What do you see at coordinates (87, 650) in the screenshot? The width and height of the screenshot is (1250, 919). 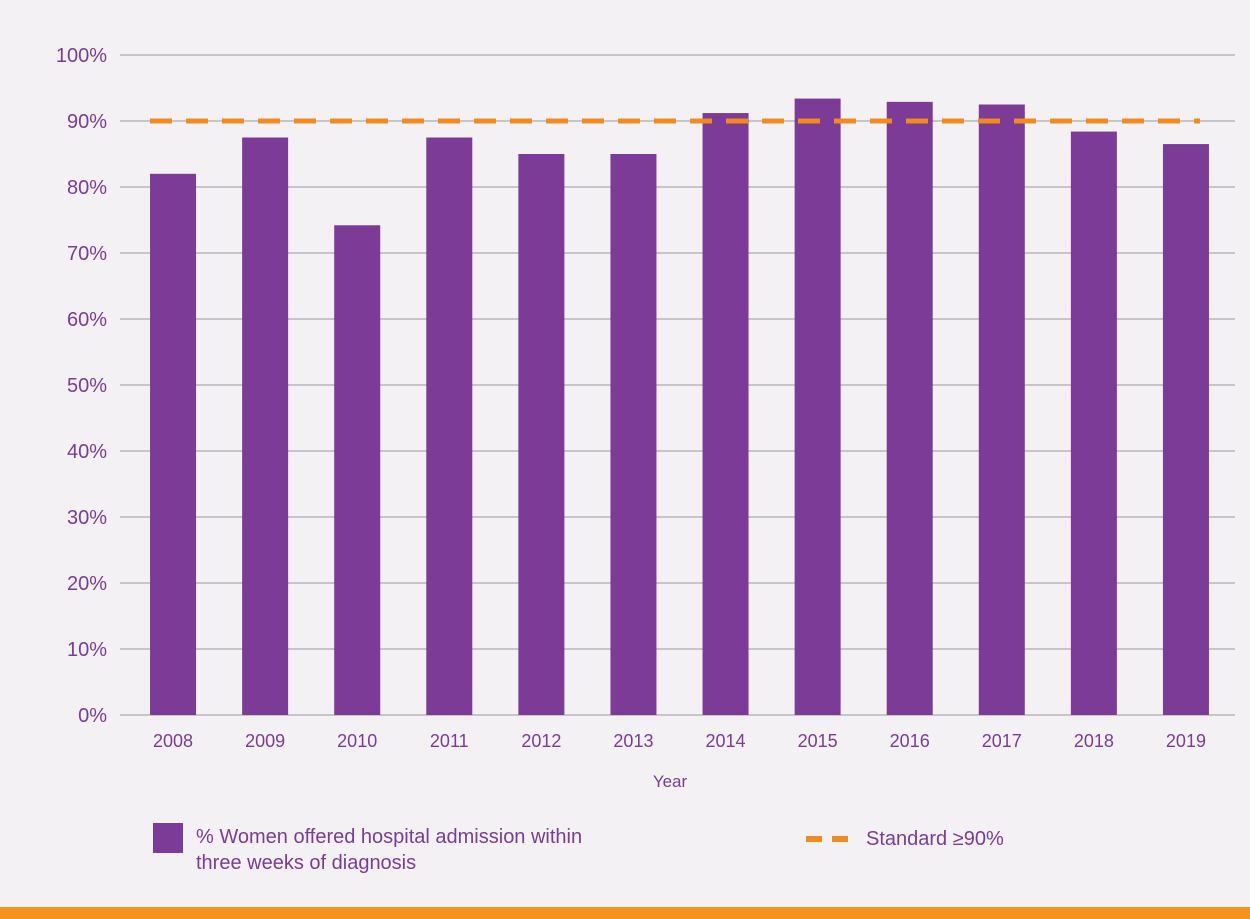 I see `y-tick-label: 10%` at bounding box center [87, 650].